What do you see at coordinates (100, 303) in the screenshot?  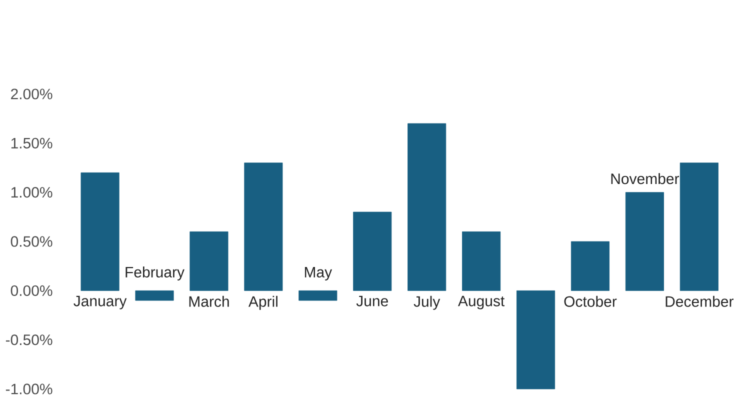 I see `x-tick-label: January` at bounding box center [100, 303].